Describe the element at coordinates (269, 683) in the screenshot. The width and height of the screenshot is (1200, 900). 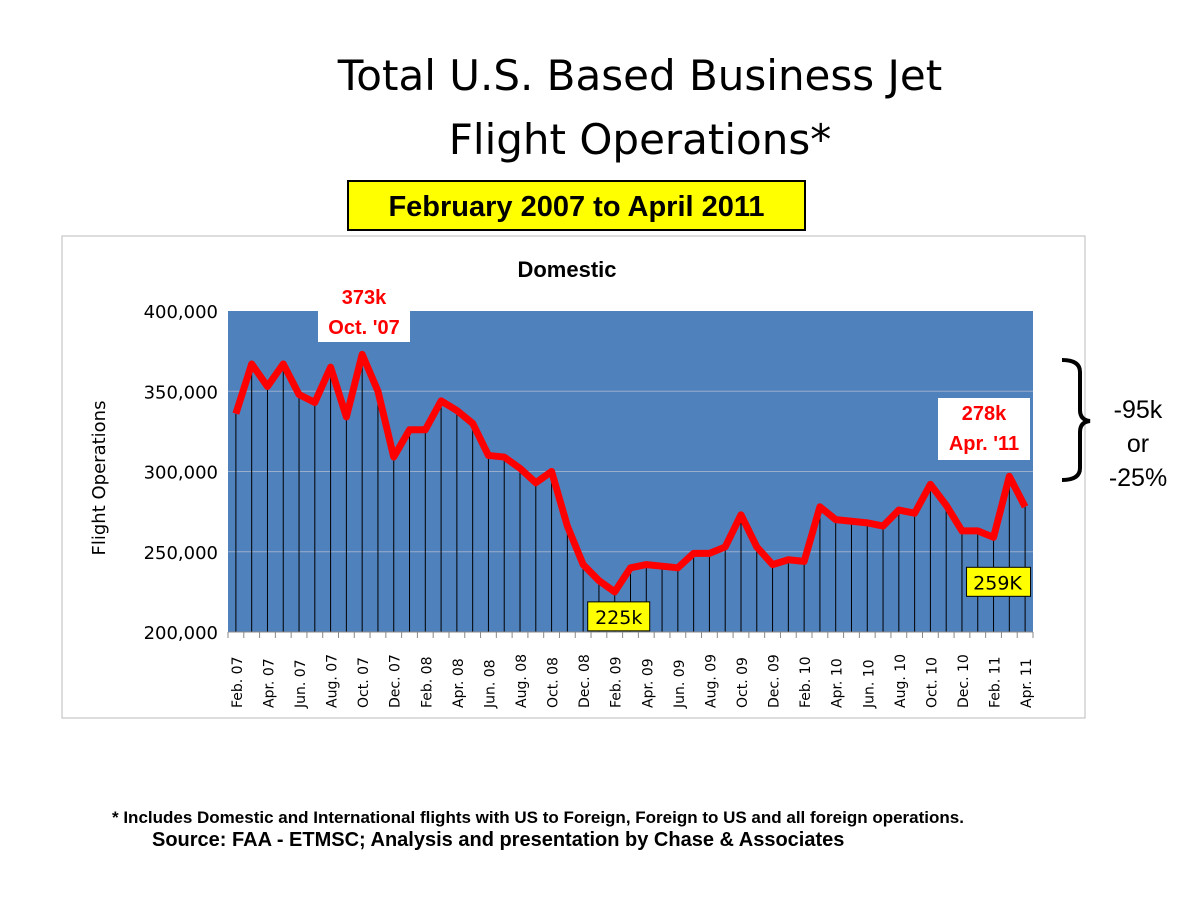
I see `x-tick-label: Apr. 07` at that location.